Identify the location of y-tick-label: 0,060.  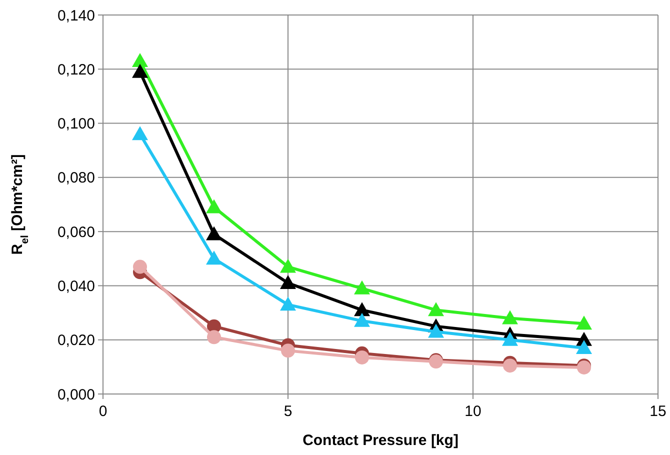
(76, 232).